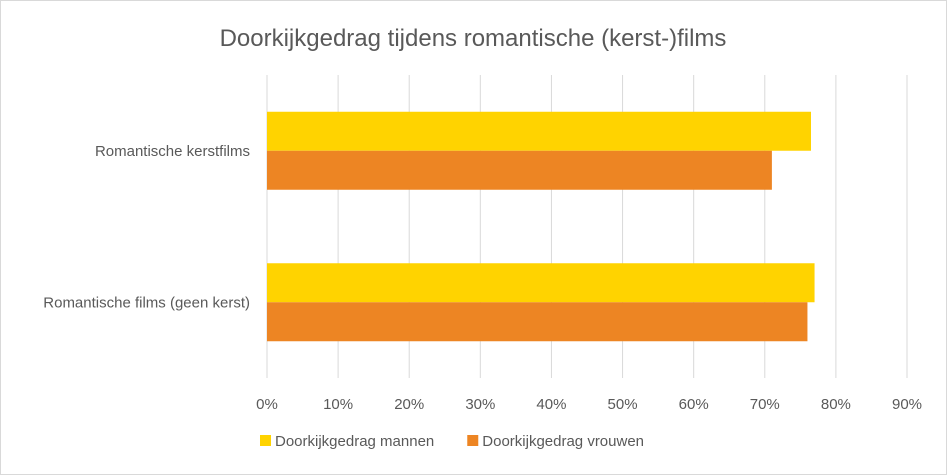 This screenshot has width=947, height=475. What do you see at coordinates (694, 404) in the screenshot?
I see `x-tick-label: 60%` at bounding box center [694, 404].